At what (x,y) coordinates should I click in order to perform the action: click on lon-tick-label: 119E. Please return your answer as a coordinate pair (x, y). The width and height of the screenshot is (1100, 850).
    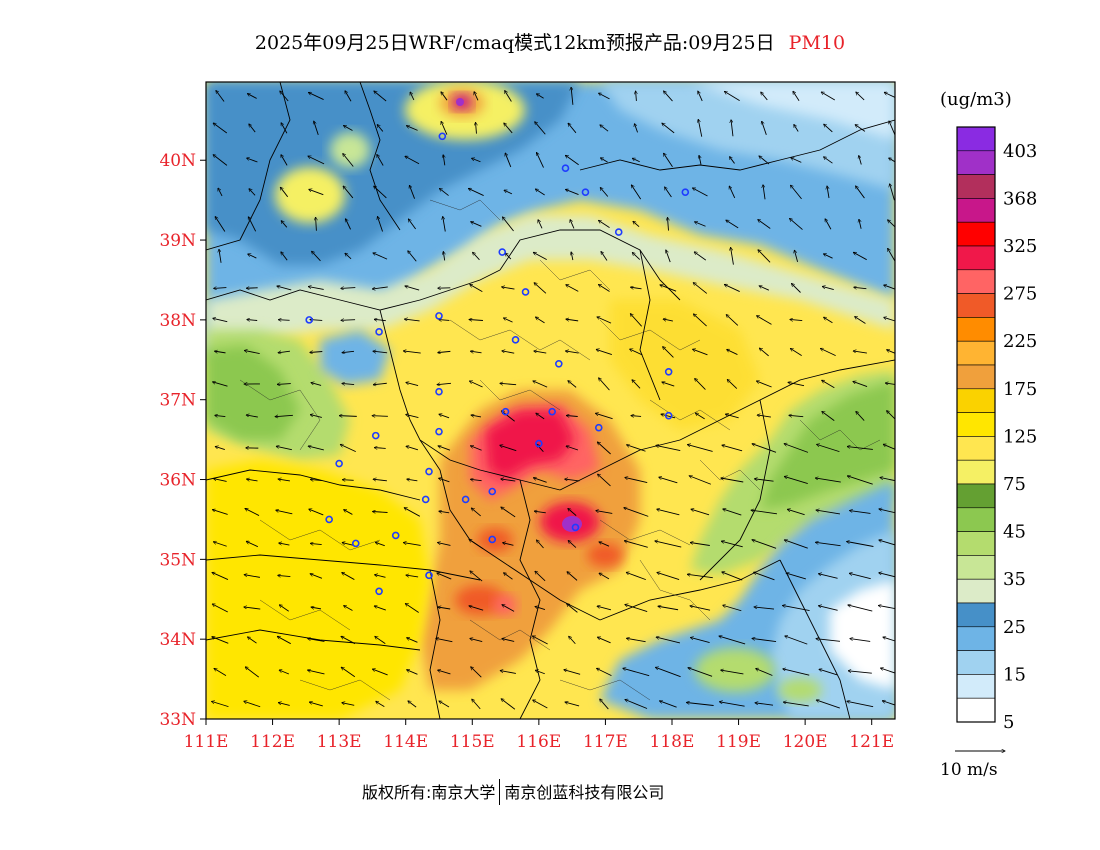
    Looking at the image, I should click on (738, 742).